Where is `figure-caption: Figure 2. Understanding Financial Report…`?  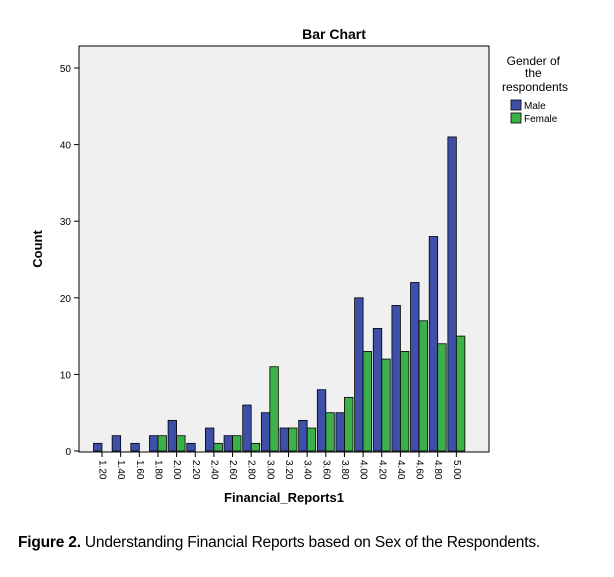
figure-caption: Figure 2. Understanding Financial Report… is located at coordinates (313, 543).